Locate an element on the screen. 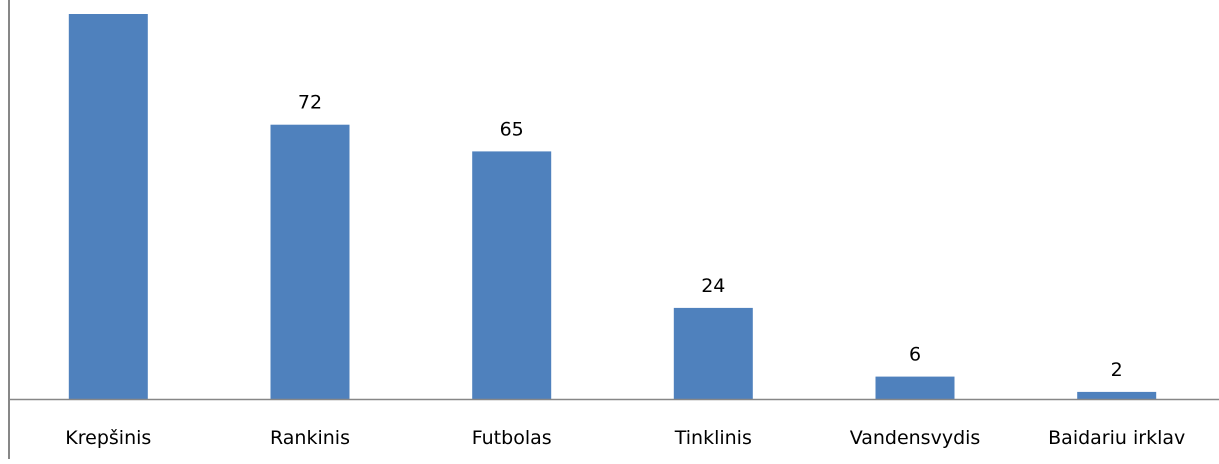  x-tick-label-tinklinis: Tinklinis is located at coordinates (713, 438).